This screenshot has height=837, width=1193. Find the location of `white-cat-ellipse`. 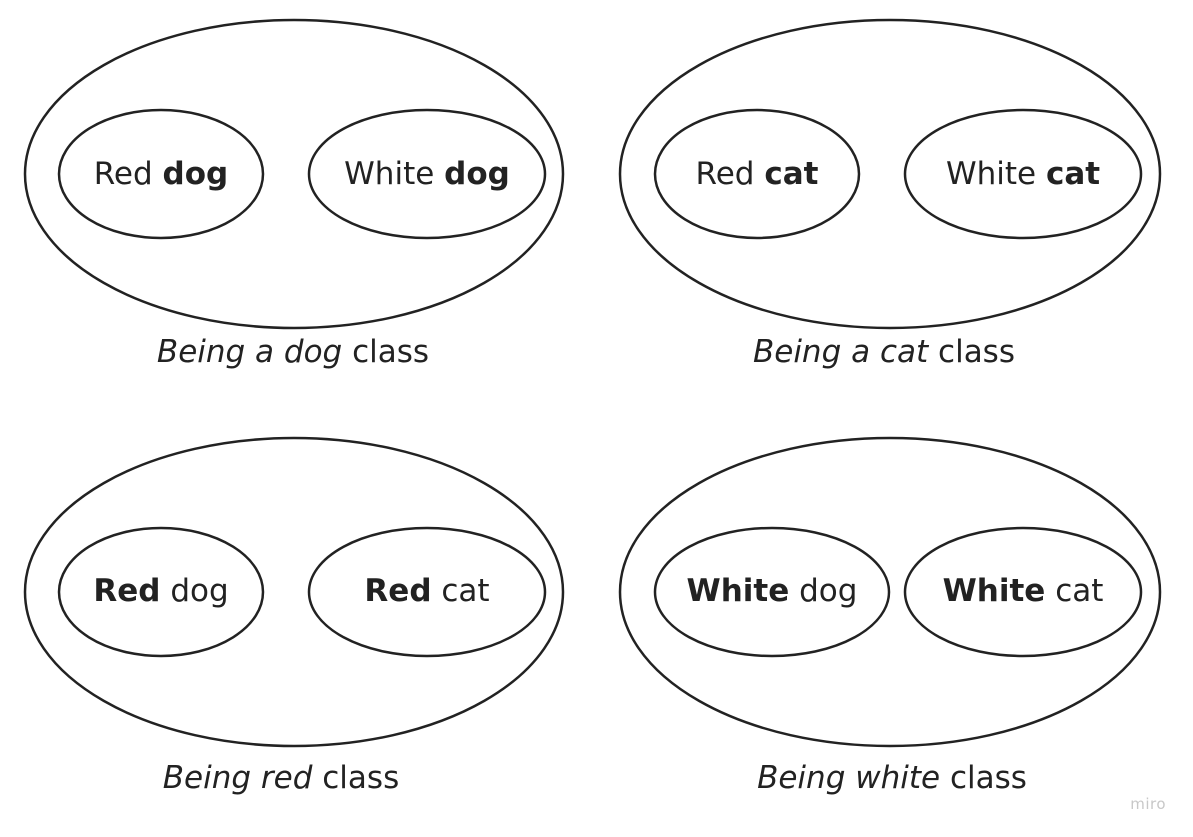

white-cat-ellipse is located at coordinates (1023, 174).